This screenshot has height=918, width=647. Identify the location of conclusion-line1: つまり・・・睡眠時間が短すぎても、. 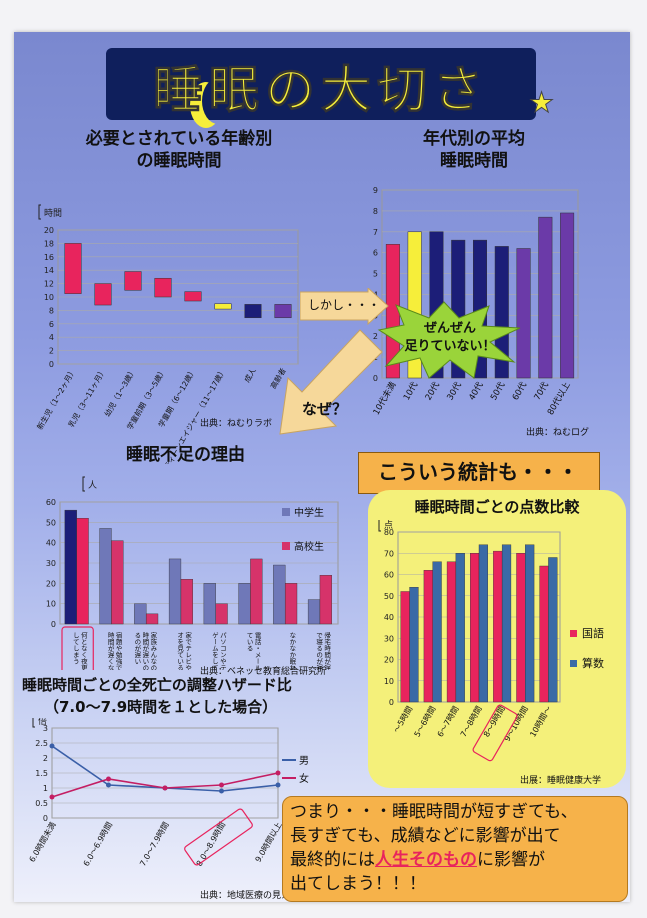
(434, 812).